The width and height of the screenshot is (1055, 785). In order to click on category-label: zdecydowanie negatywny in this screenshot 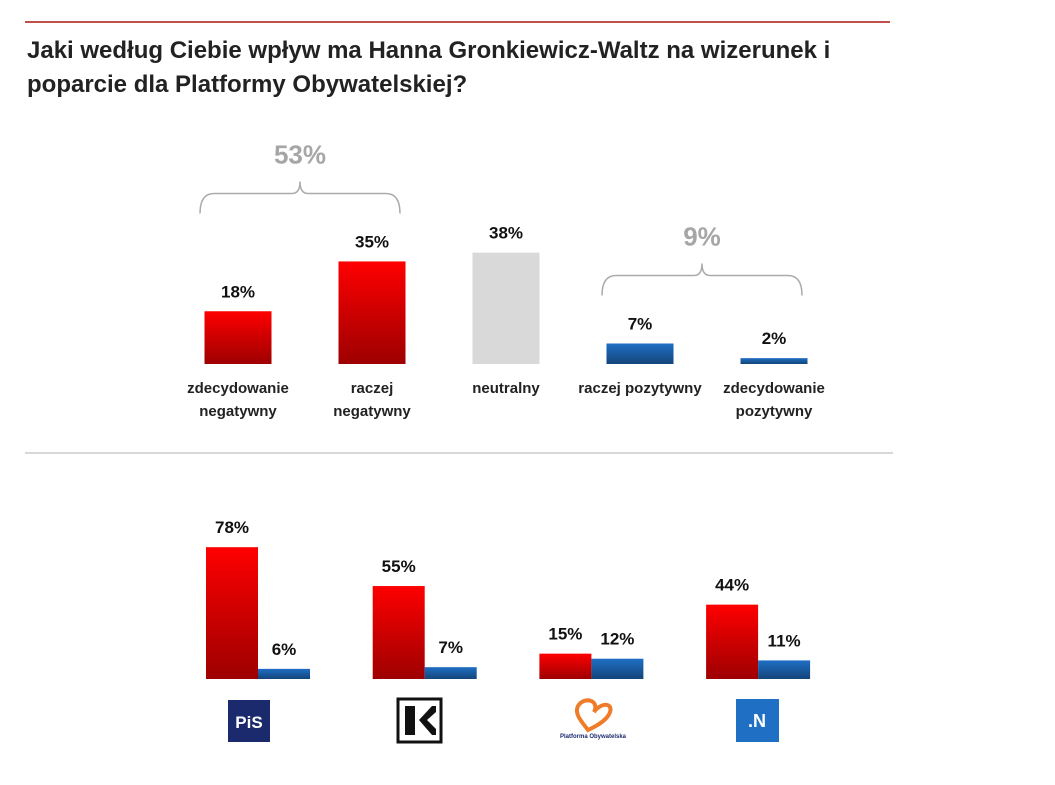, I will do `click(238, 400)`.